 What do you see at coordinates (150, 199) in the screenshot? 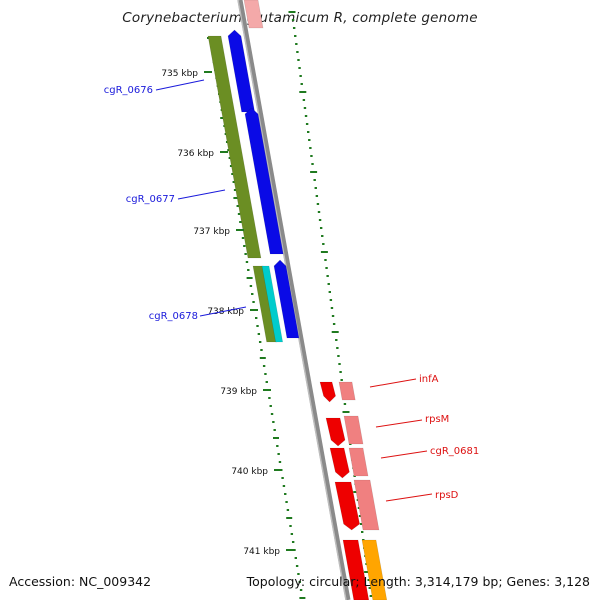
I see `gene-label: cgR_0677` at bounding box center [150, 199].